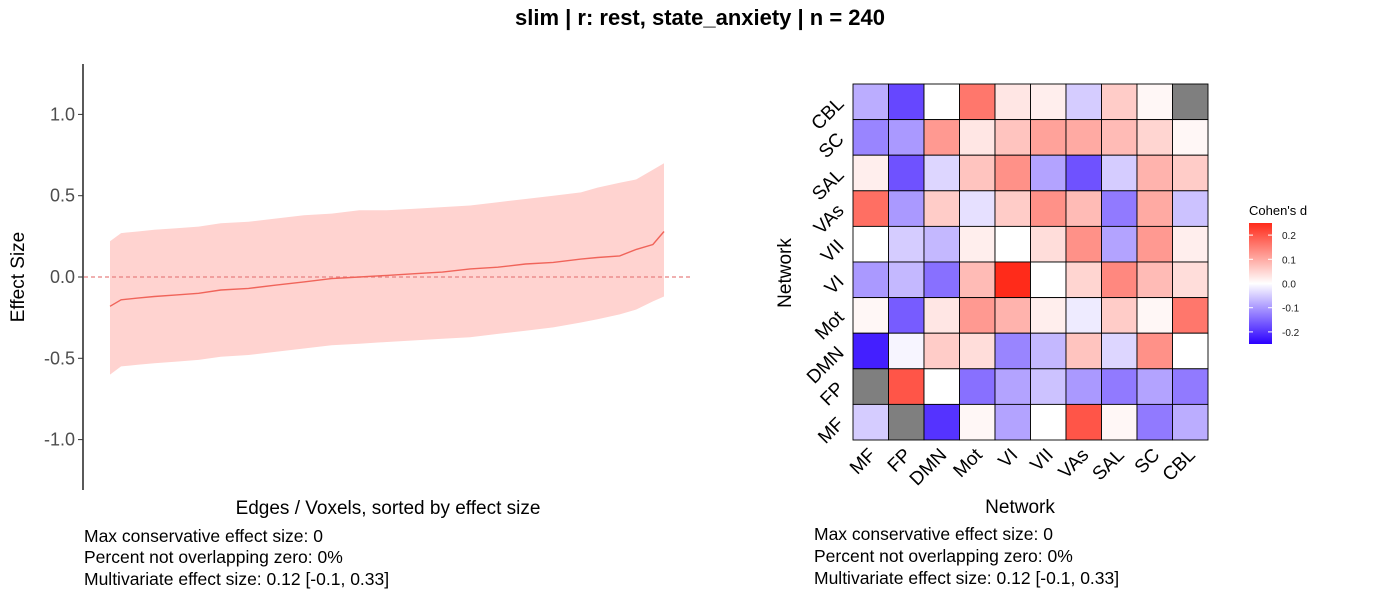  What do you see at coordinates (59, 440) in the screenshot?
I see `y-tick-label: -1.0` at bounding box center [59, 440].